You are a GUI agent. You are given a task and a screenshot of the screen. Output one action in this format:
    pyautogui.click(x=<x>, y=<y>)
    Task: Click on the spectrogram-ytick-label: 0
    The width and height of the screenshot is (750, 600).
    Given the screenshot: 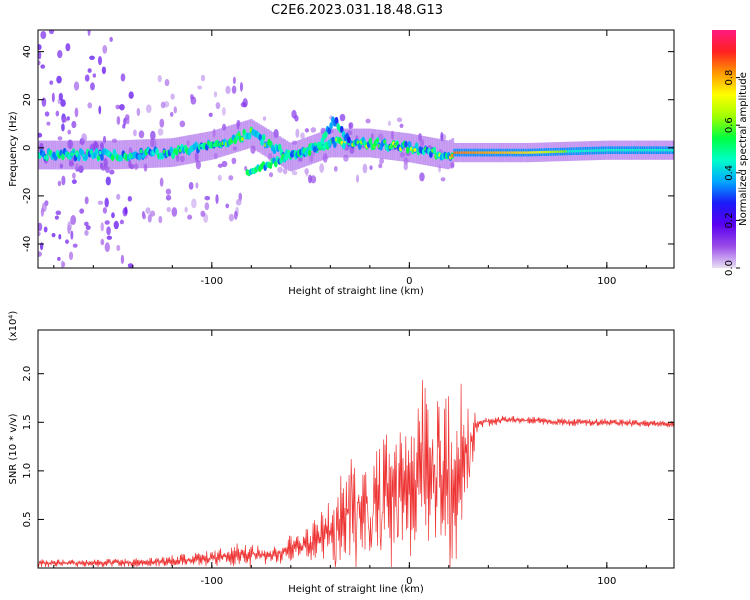 What is the action you would take?
    pyautogui.click(x=27, y=148)
    